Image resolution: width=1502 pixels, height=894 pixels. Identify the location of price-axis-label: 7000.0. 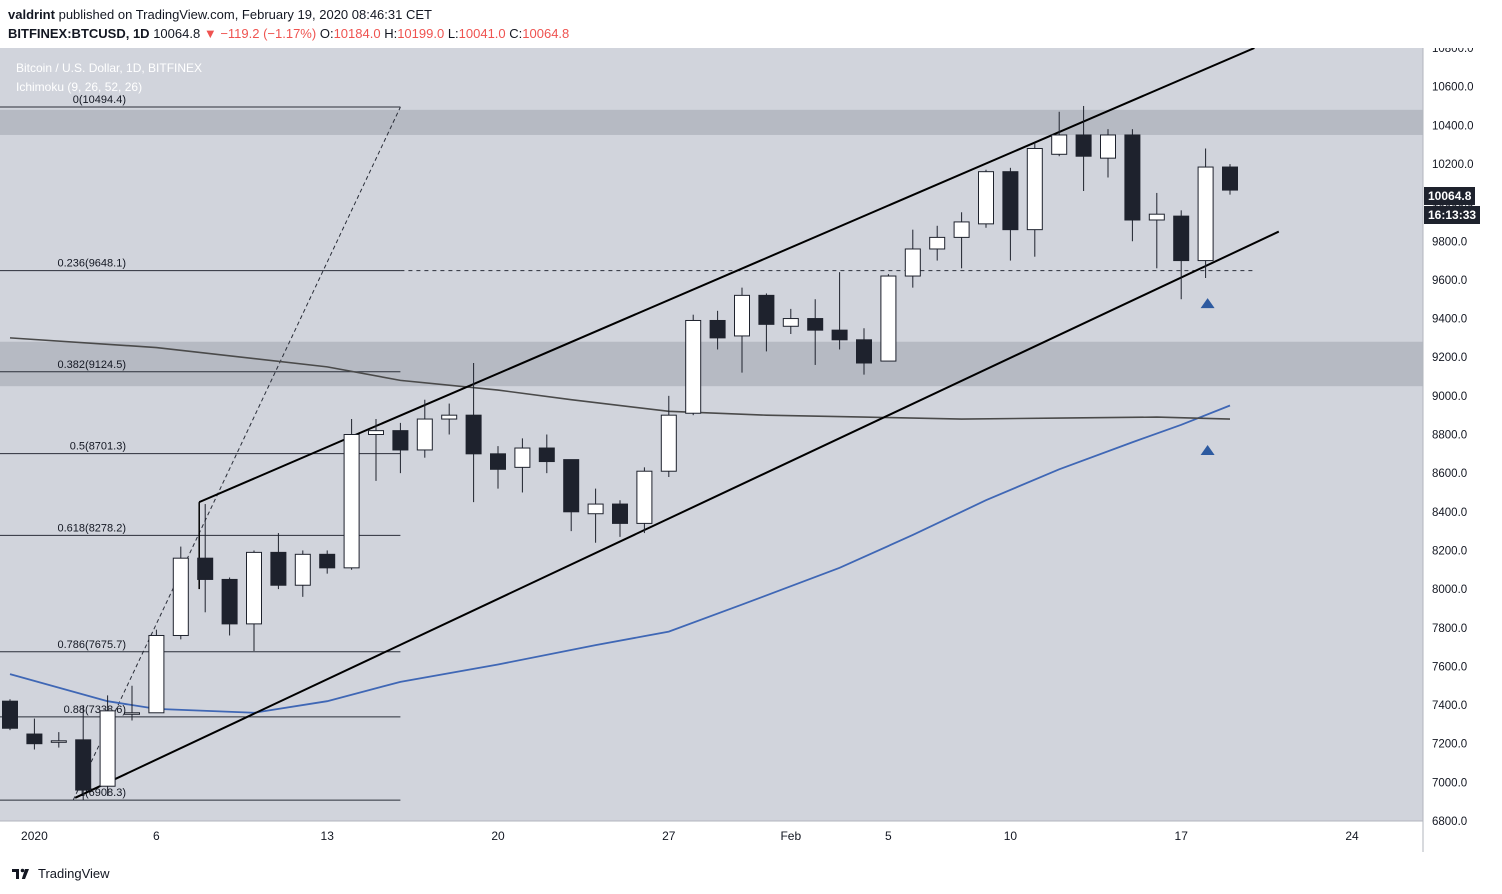
(1449, 783).